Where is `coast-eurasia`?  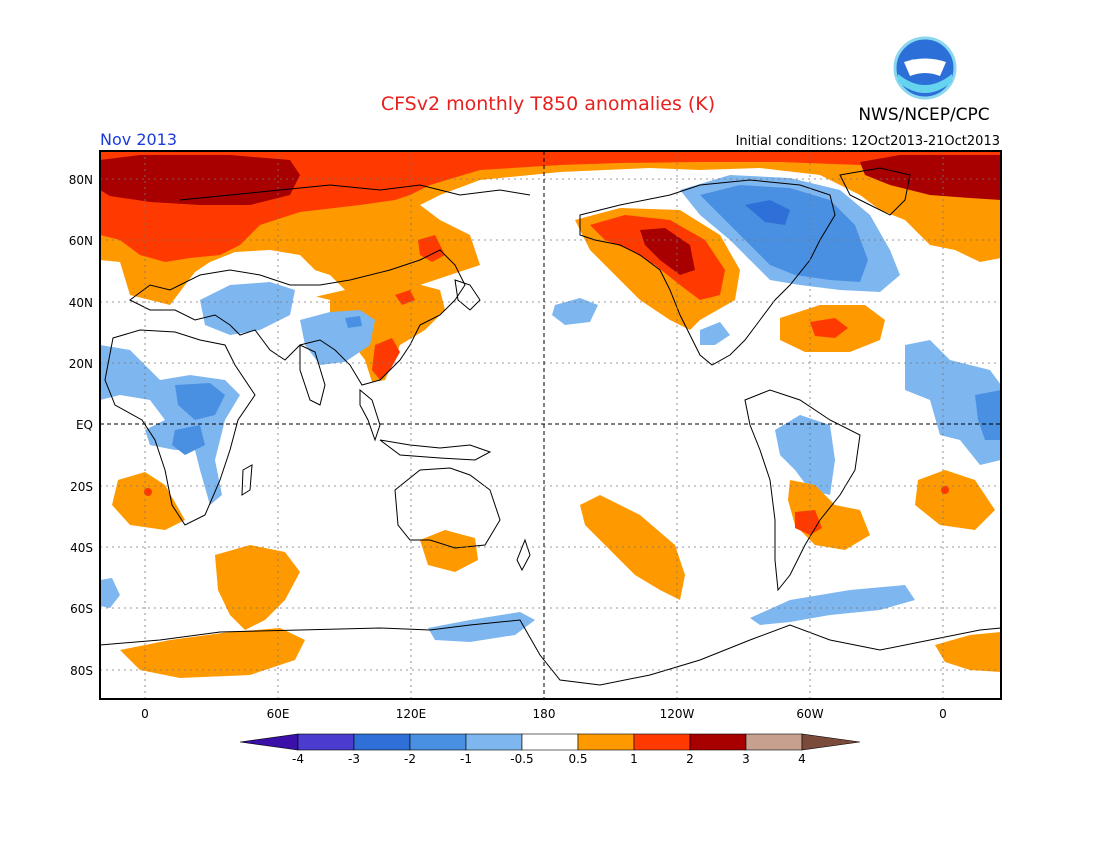 coast-eurasia is located at coordinates (297, 317).